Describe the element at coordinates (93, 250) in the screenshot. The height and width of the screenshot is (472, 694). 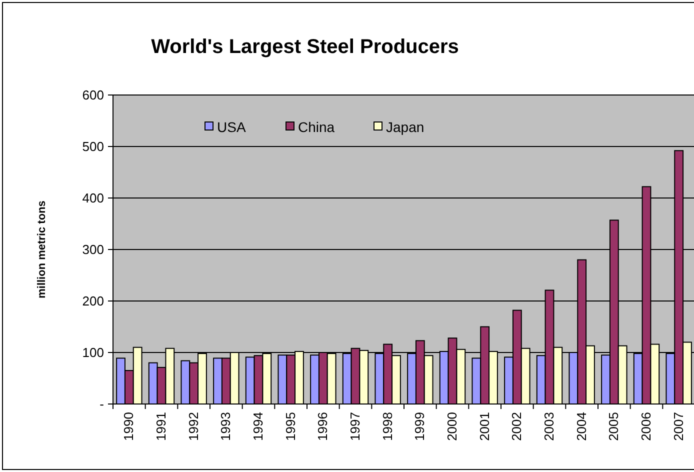
I see `y-tick-label: 300` at that location.